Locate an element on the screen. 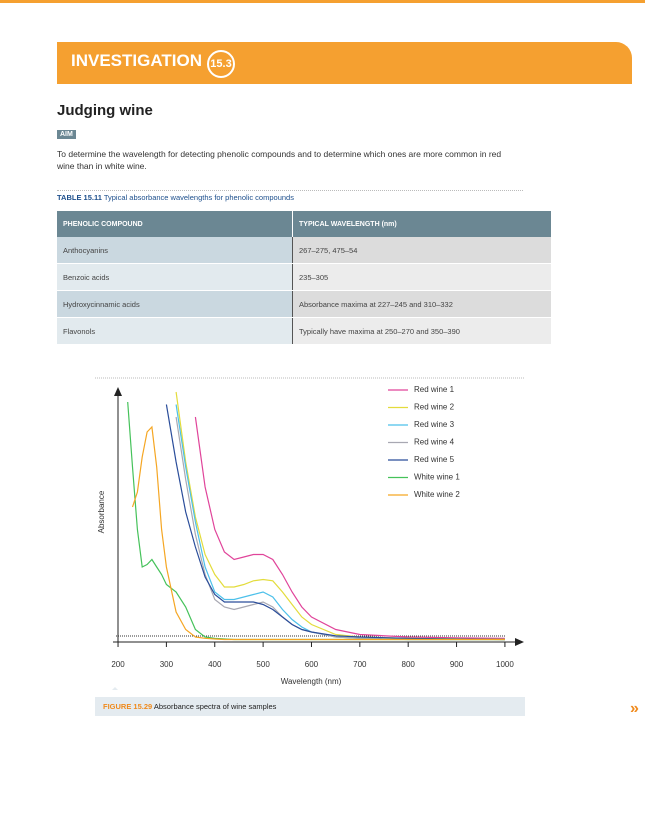 This screenshot has width=645, height=833. header-row: PHENOLIC COMPOUND TYPICAL WAVELENGTH (nm) is located at coordinates (304, 224).